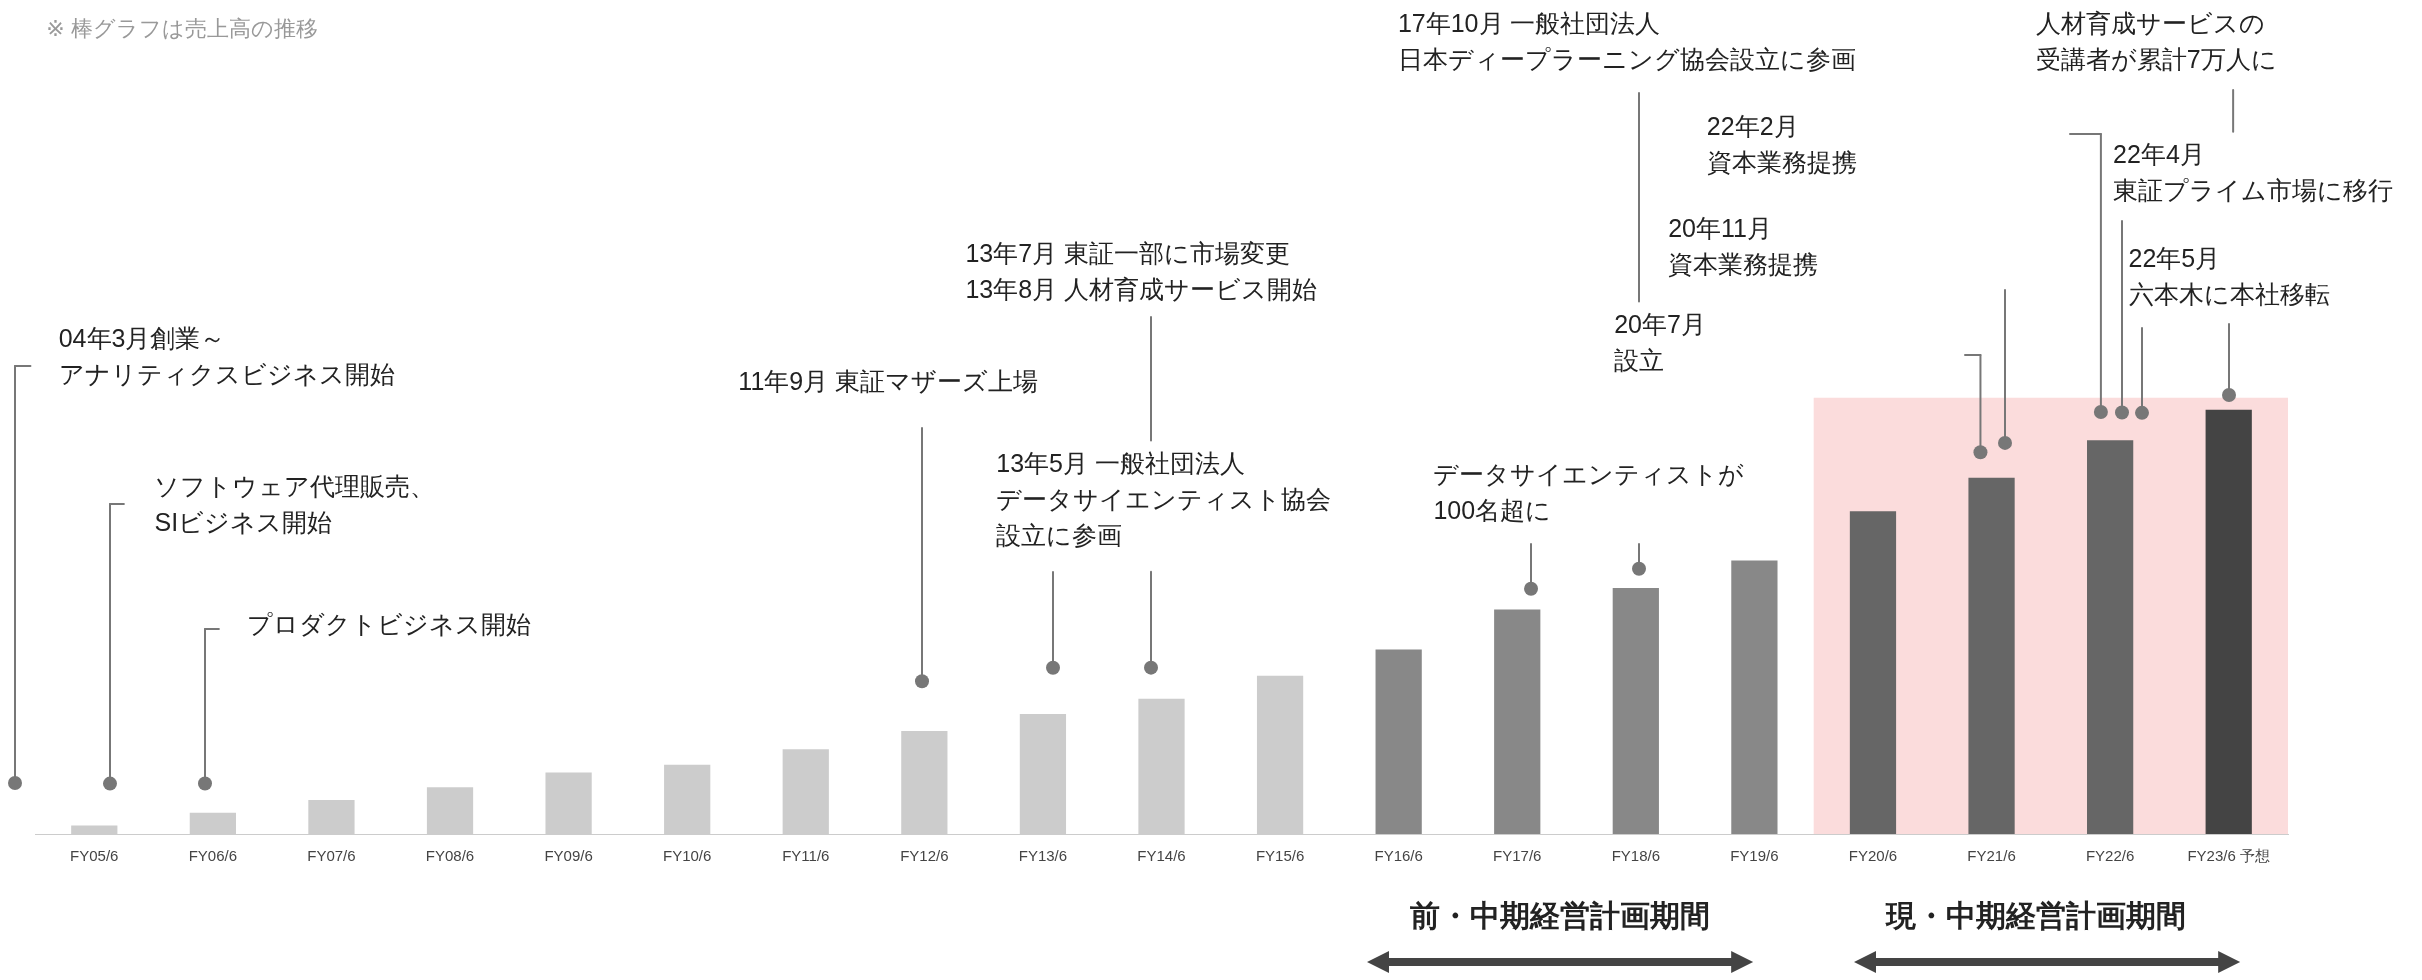 The height and width of the screenshot is (980, 2422). Describe the element at coordinates (2253, 172) in the screenshot. I see `text: 22年4月東証プライム市場に移行` at that location.